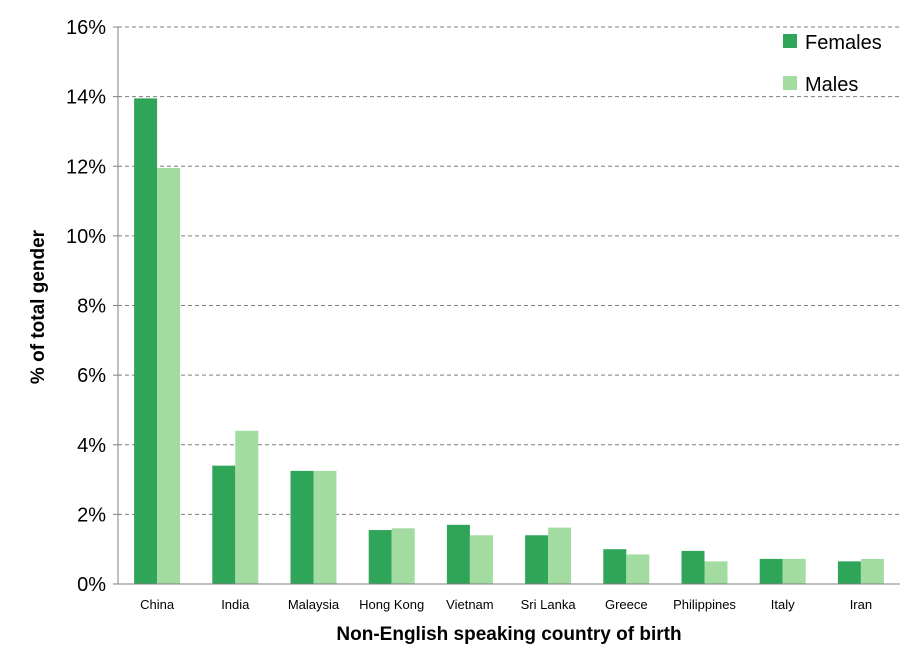 Image resolution: width=920 pixels, height=645 pixels. What do you see at coordinates (157, 604) in the screenshot?
I see `x-tick-label: China` at bounding box center [157, 604].